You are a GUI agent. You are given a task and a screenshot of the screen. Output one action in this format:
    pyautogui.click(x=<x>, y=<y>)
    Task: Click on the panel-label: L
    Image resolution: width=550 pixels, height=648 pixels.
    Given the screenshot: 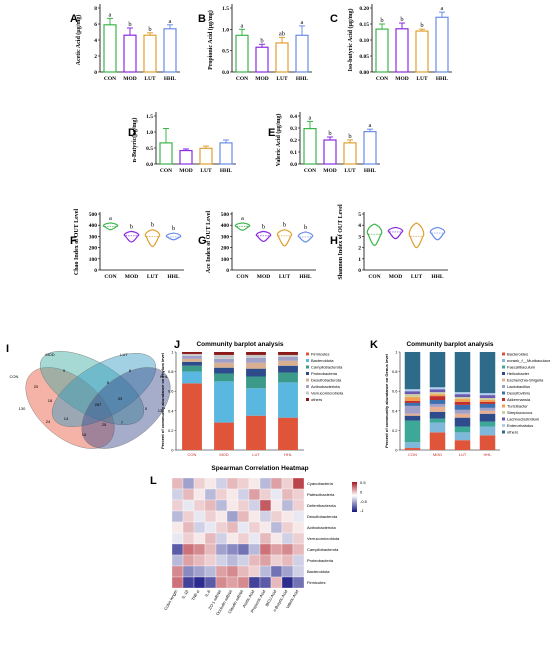 What is the action you would take?
    pyautogui.click(x=153, y=481)
    